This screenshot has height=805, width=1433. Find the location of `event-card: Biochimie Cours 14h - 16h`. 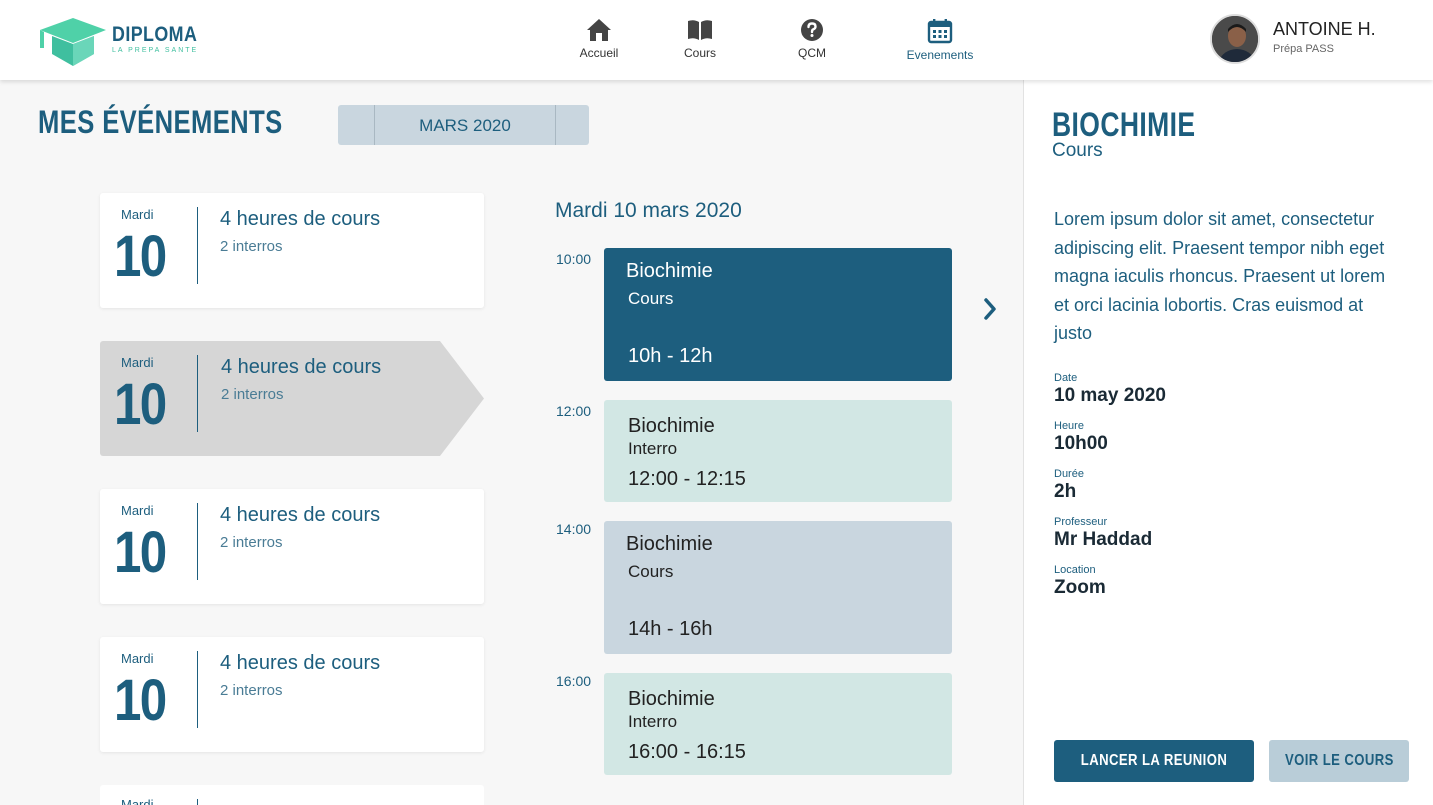

event-card: Biochimie Cours 14h - 16h is located at coordinates (778, 587).